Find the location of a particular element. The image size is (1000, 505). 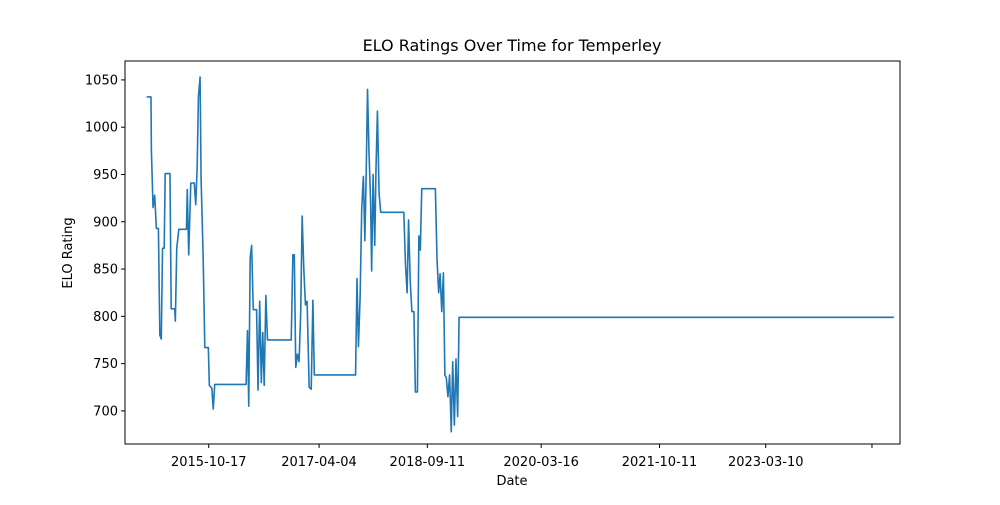

x-tick-label: 2021-10-11 is located at coordinates (660, 462).